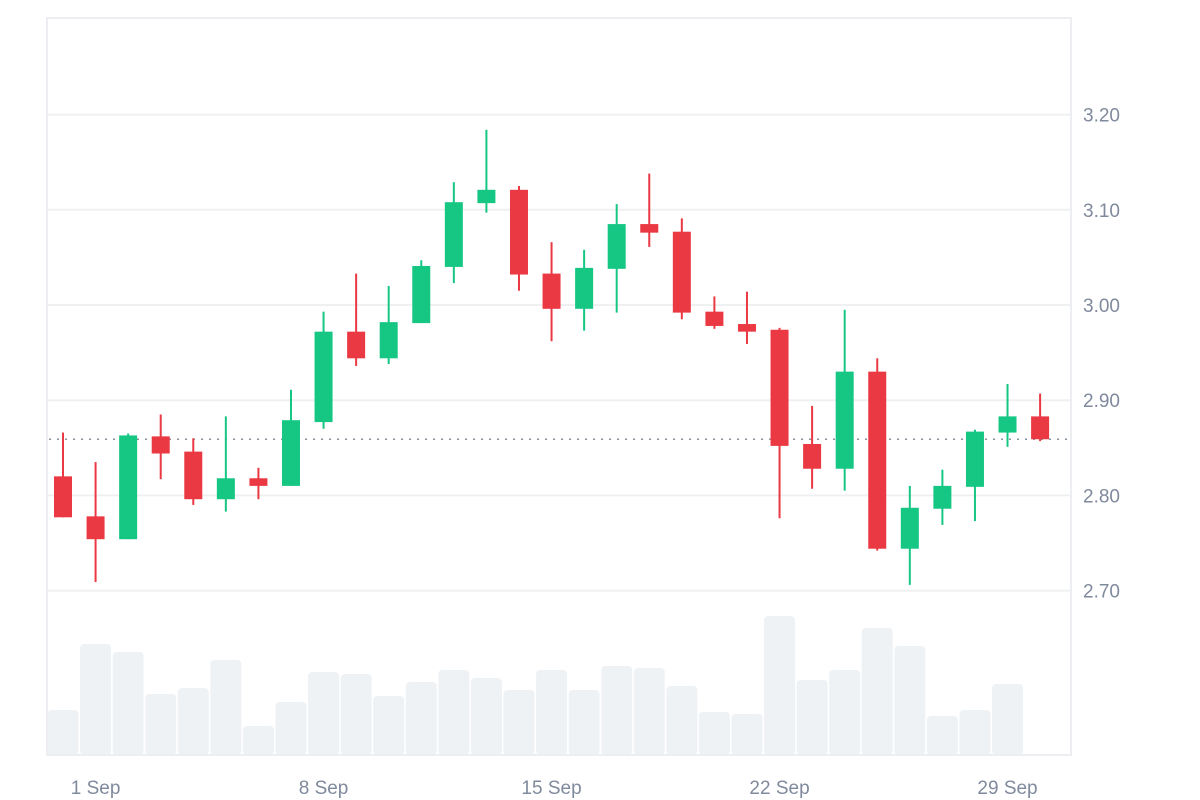 The width and height of the screenshot is (1200, 800). I want to click on x-axis-labels: 1 Sep 8 Sep 15 Sep 22 Sep 29 Sep, so click(554, 788).